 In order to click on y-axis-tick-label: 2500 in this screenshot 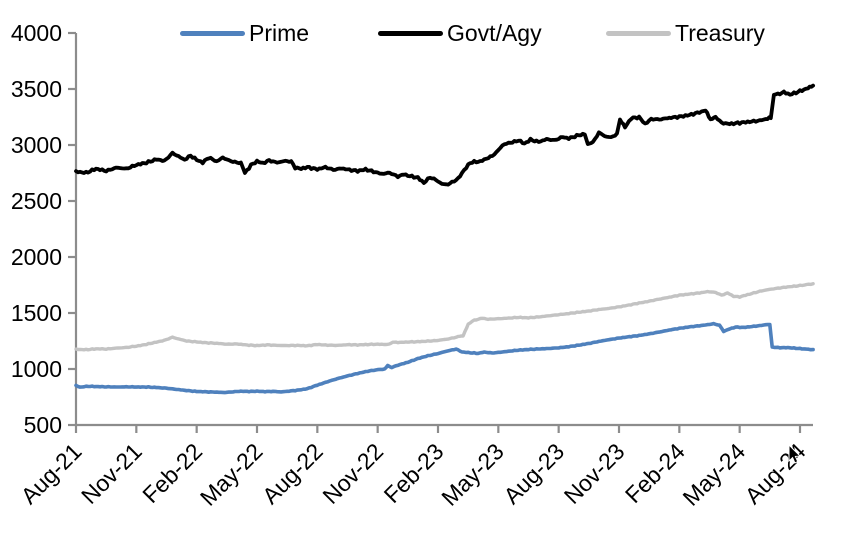, I will do `click(36, 201)`.